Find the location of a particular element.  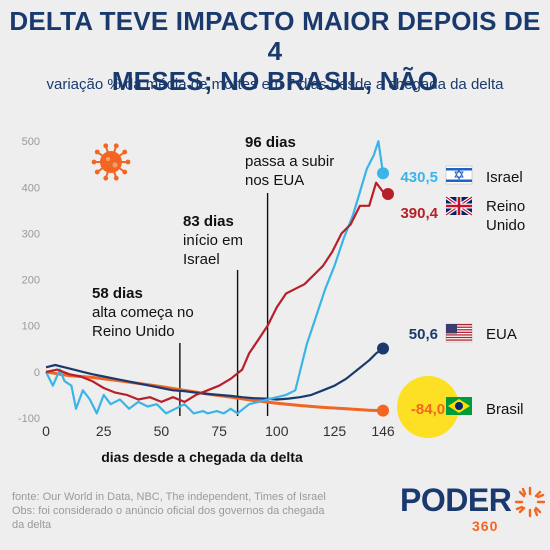

flag-star is located at coordinates (459, 174).